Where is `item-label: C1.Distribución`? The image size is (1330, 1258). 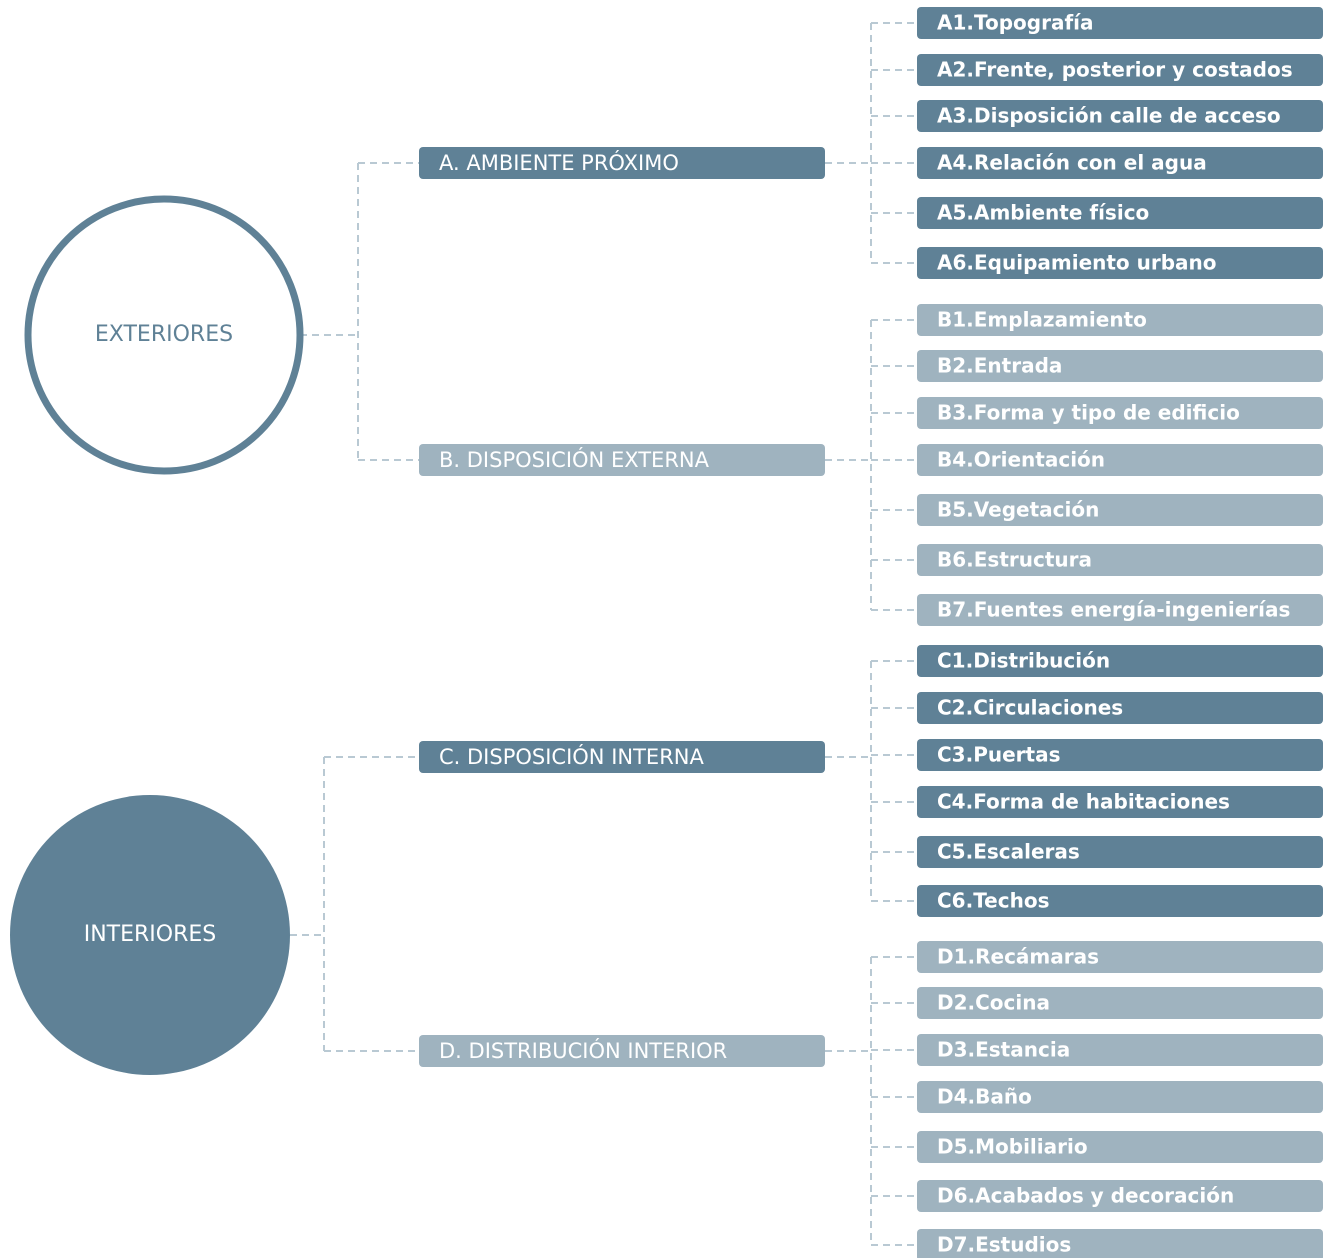 item-label: C1.Distribución is located at coordinates (1023, 661).